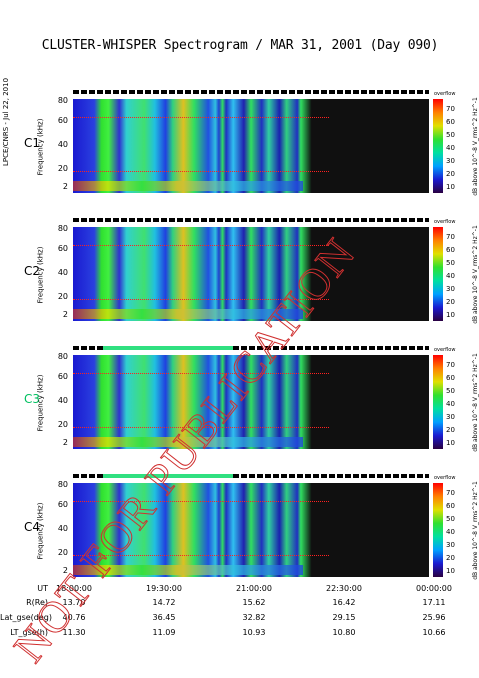 The width and height of the screenshot is (479, 678). I want to click on ephemeris-row-label: Lat_gse(deg), so click(26, 617).